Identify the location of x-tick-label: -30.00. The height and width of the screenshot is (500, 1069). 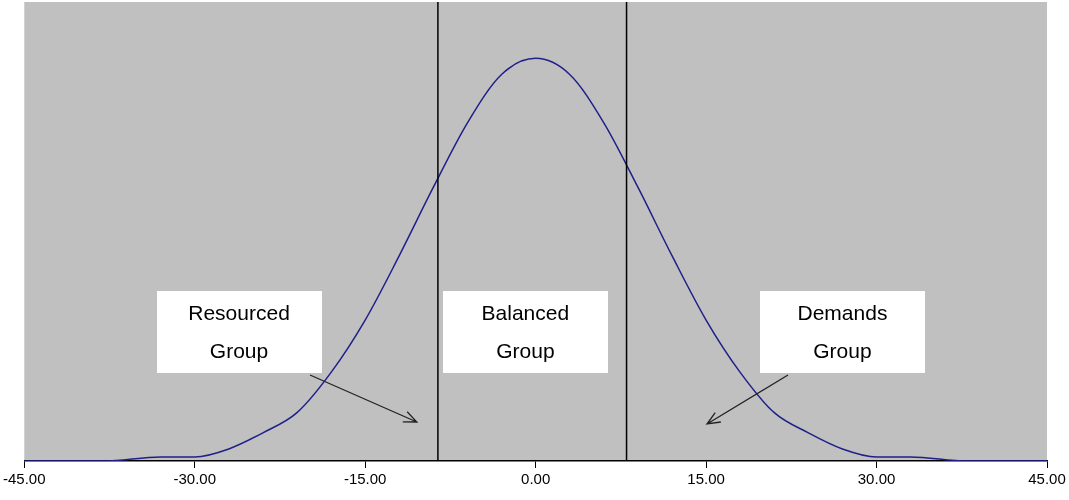
(194, 479).